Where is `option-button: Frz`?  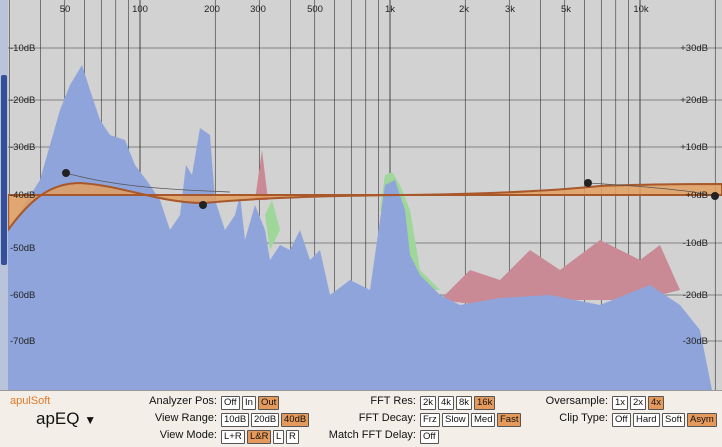 option-button: Frz is located at coordinates (430, 420).